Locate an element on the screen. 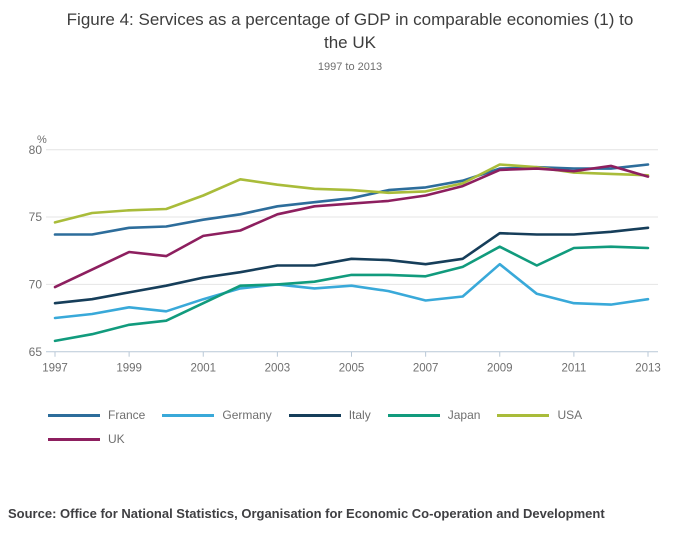 This screenshot has width=700, height=549. legend-item-japan: Japan is located at coordinates (434, 415).